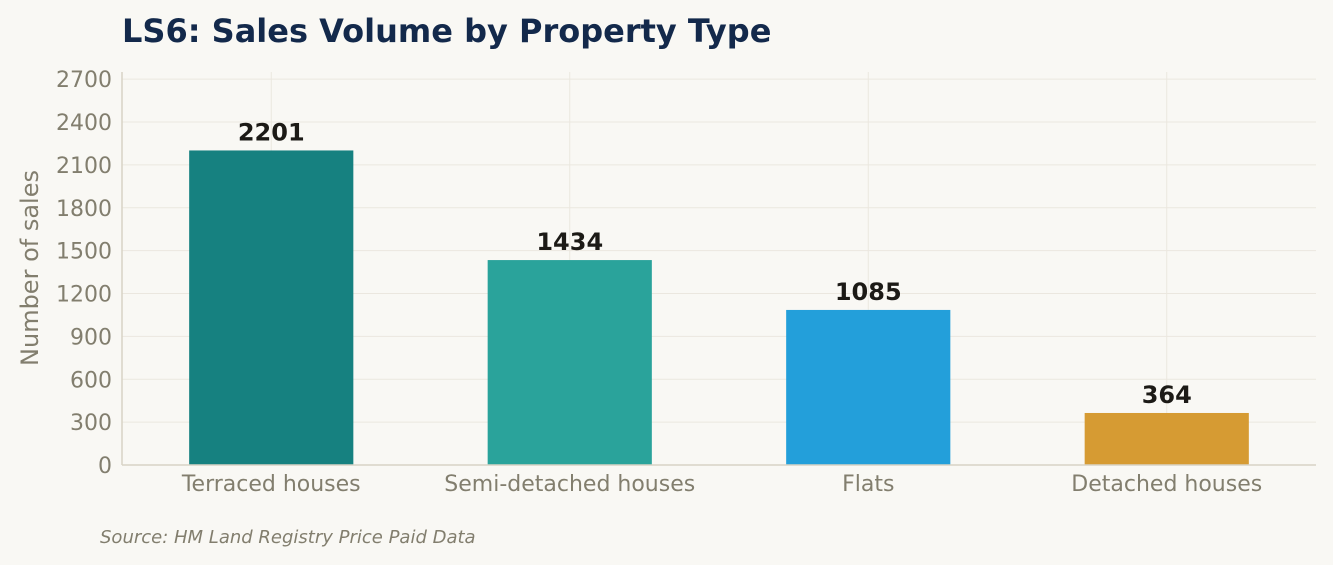 The height and width of the screenshot is (565, 1333). Describe the element at coordinates (868, 484) in the screenshot. I see `x-tick-label: Flats` at that location.